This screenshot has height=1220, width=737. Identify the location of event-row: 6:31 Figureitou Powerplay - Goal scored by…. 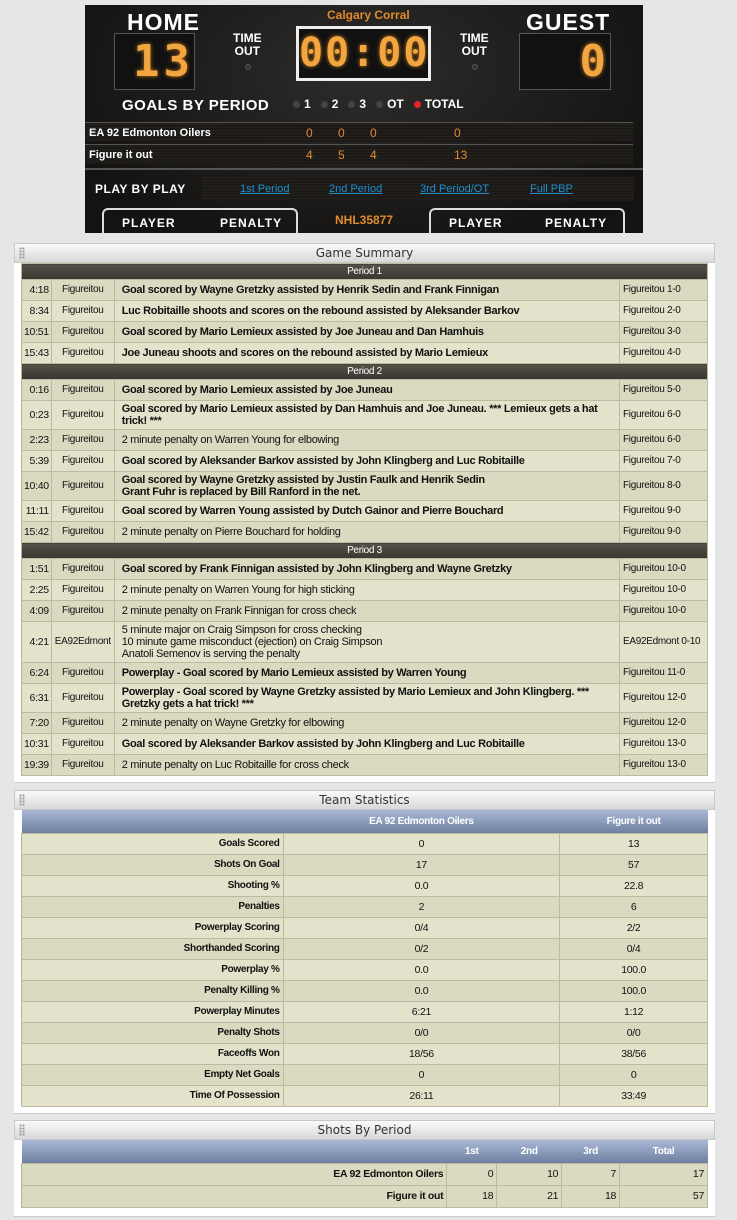
(364, 698).